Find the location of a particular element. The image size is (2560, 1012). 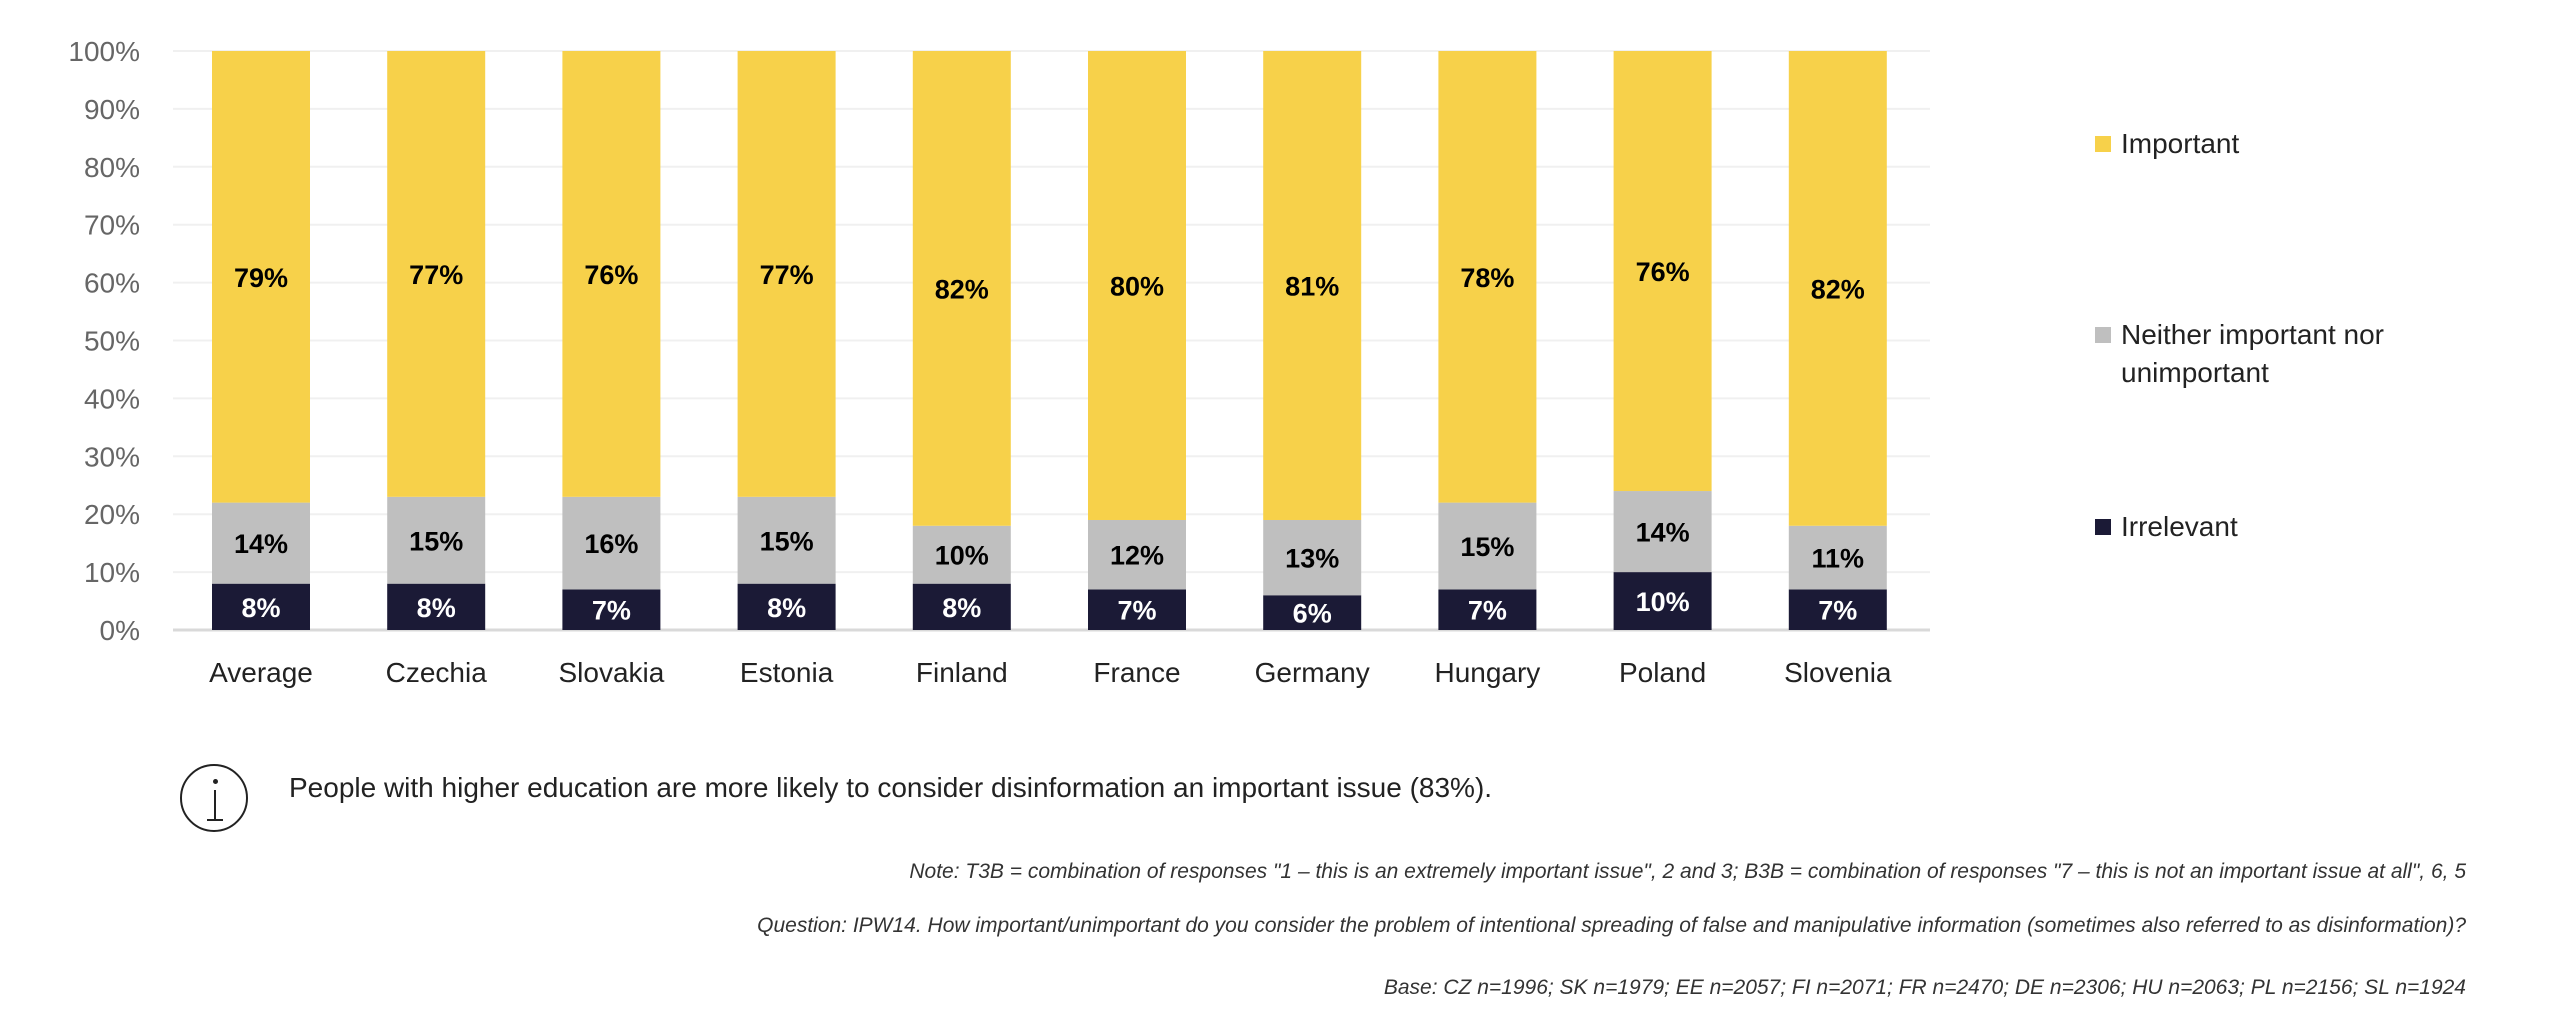

legend-swatch-irrelevant is located at coordinates (2103, 527).